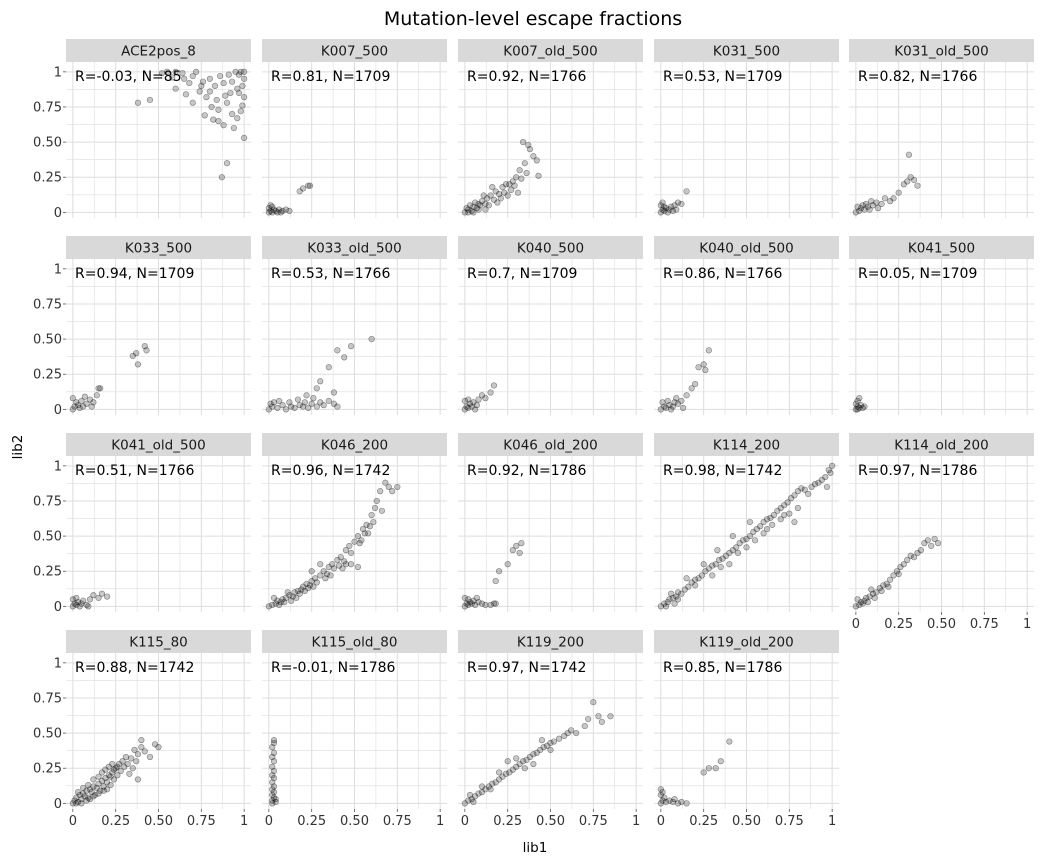  What do you see at coordinates (158, 446) in the screenshot?
I see `panel-title: K041_old_500` at bounding box center [158, 446].